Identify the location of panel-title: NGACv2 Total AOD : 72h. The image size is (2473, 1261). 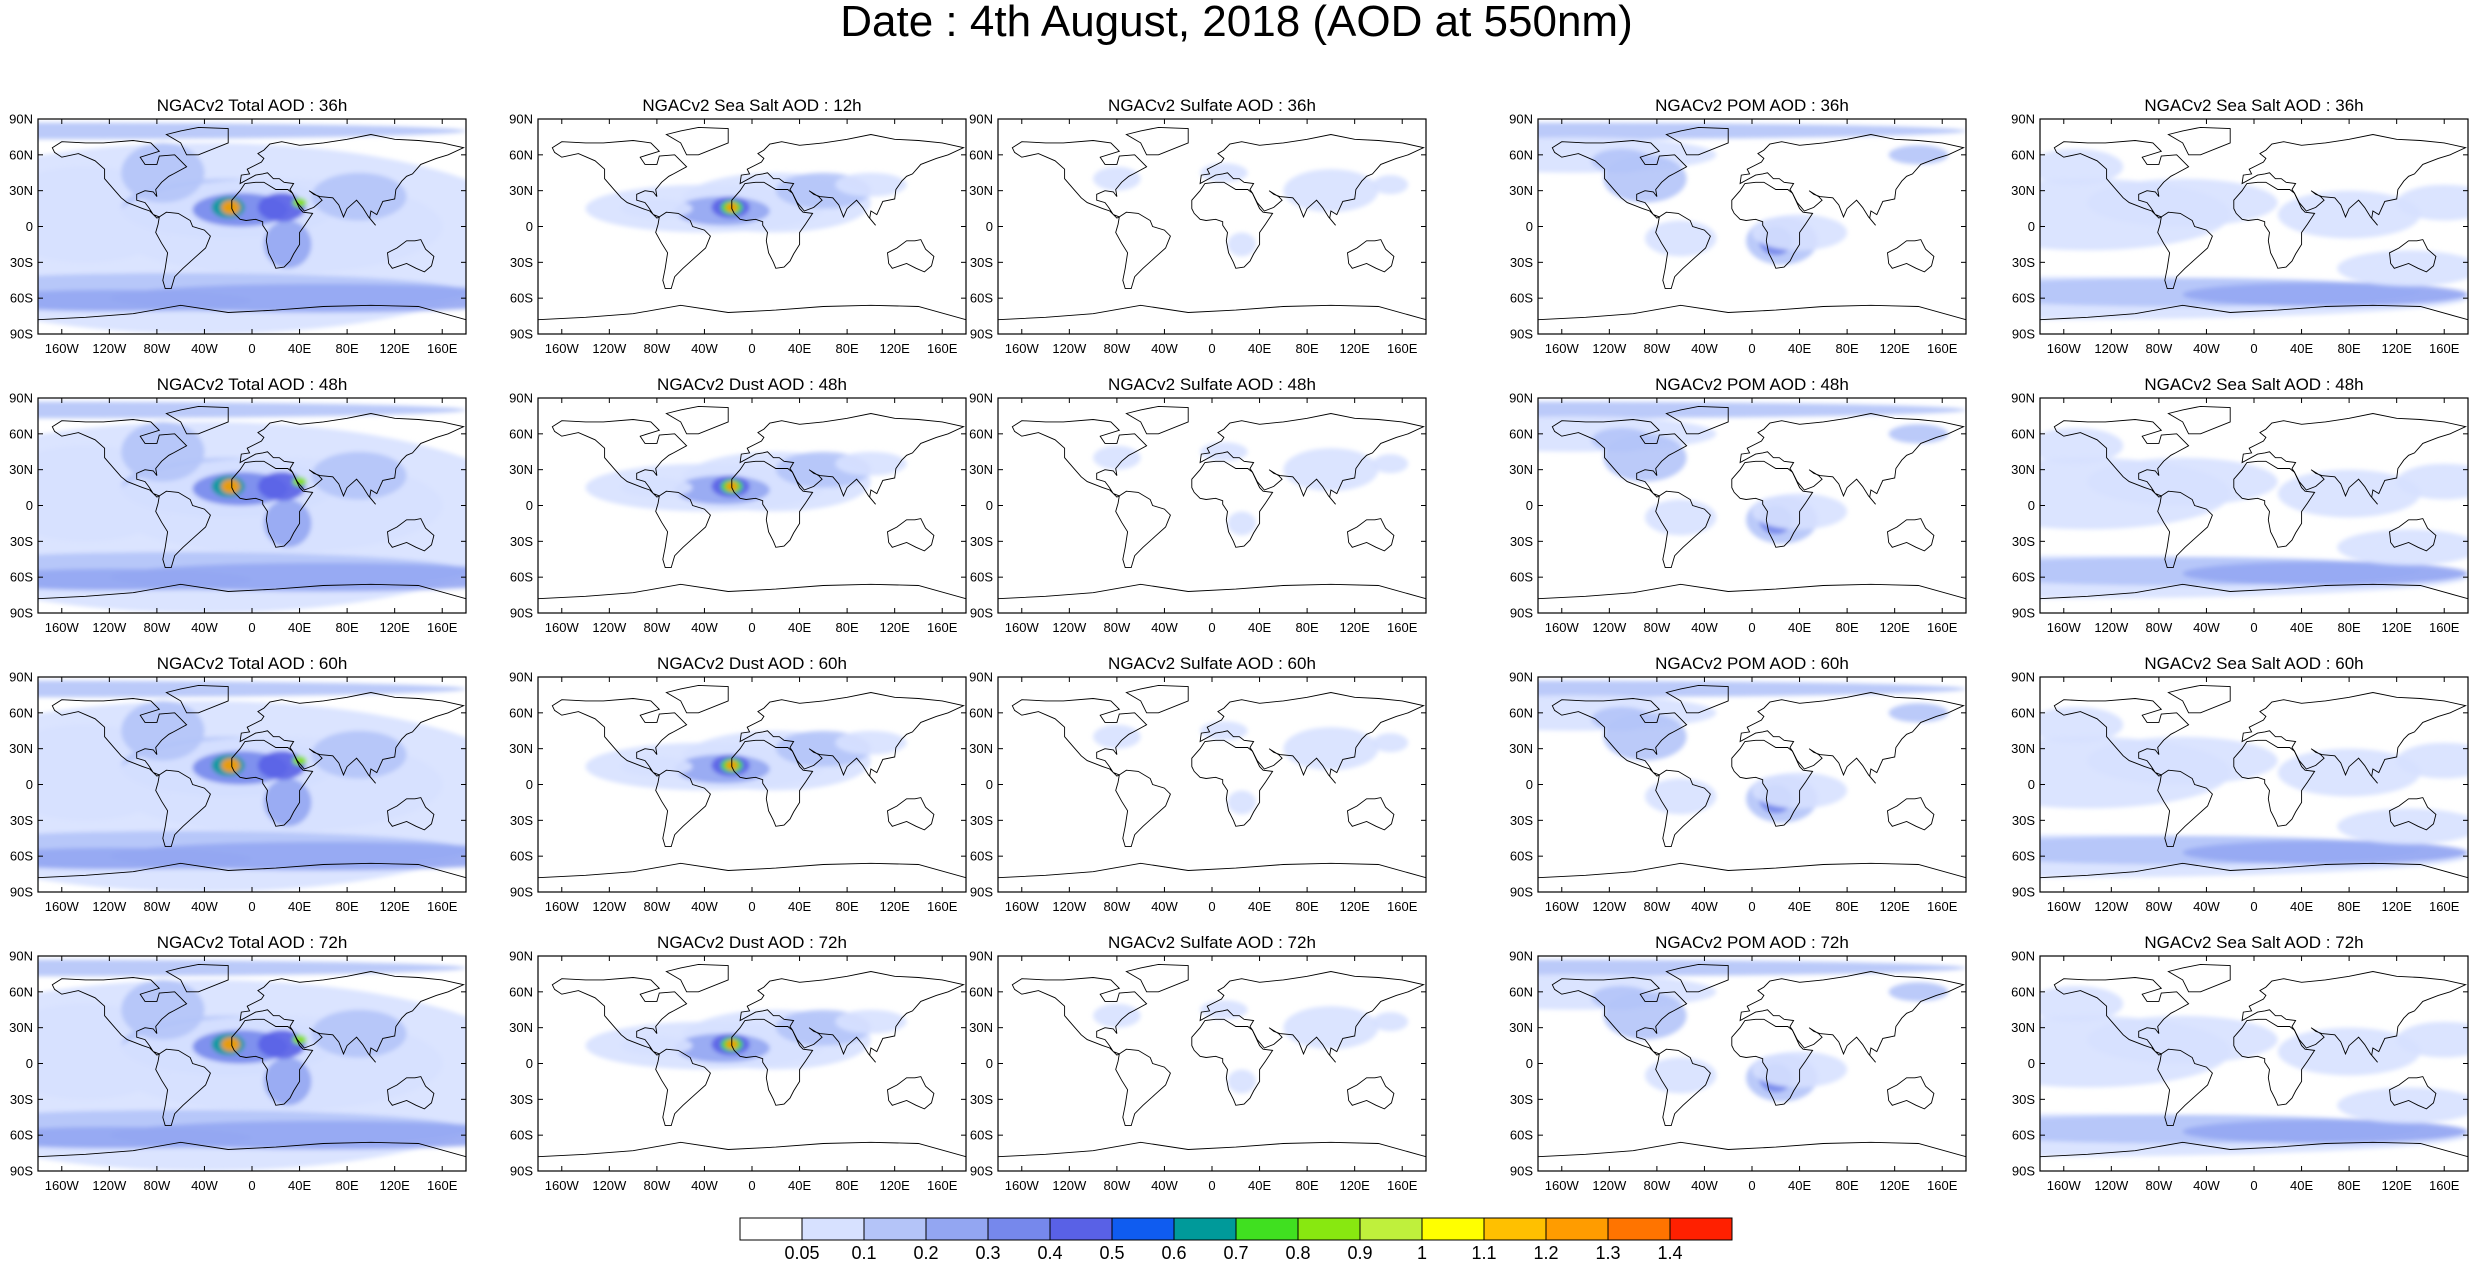
(252, 942).